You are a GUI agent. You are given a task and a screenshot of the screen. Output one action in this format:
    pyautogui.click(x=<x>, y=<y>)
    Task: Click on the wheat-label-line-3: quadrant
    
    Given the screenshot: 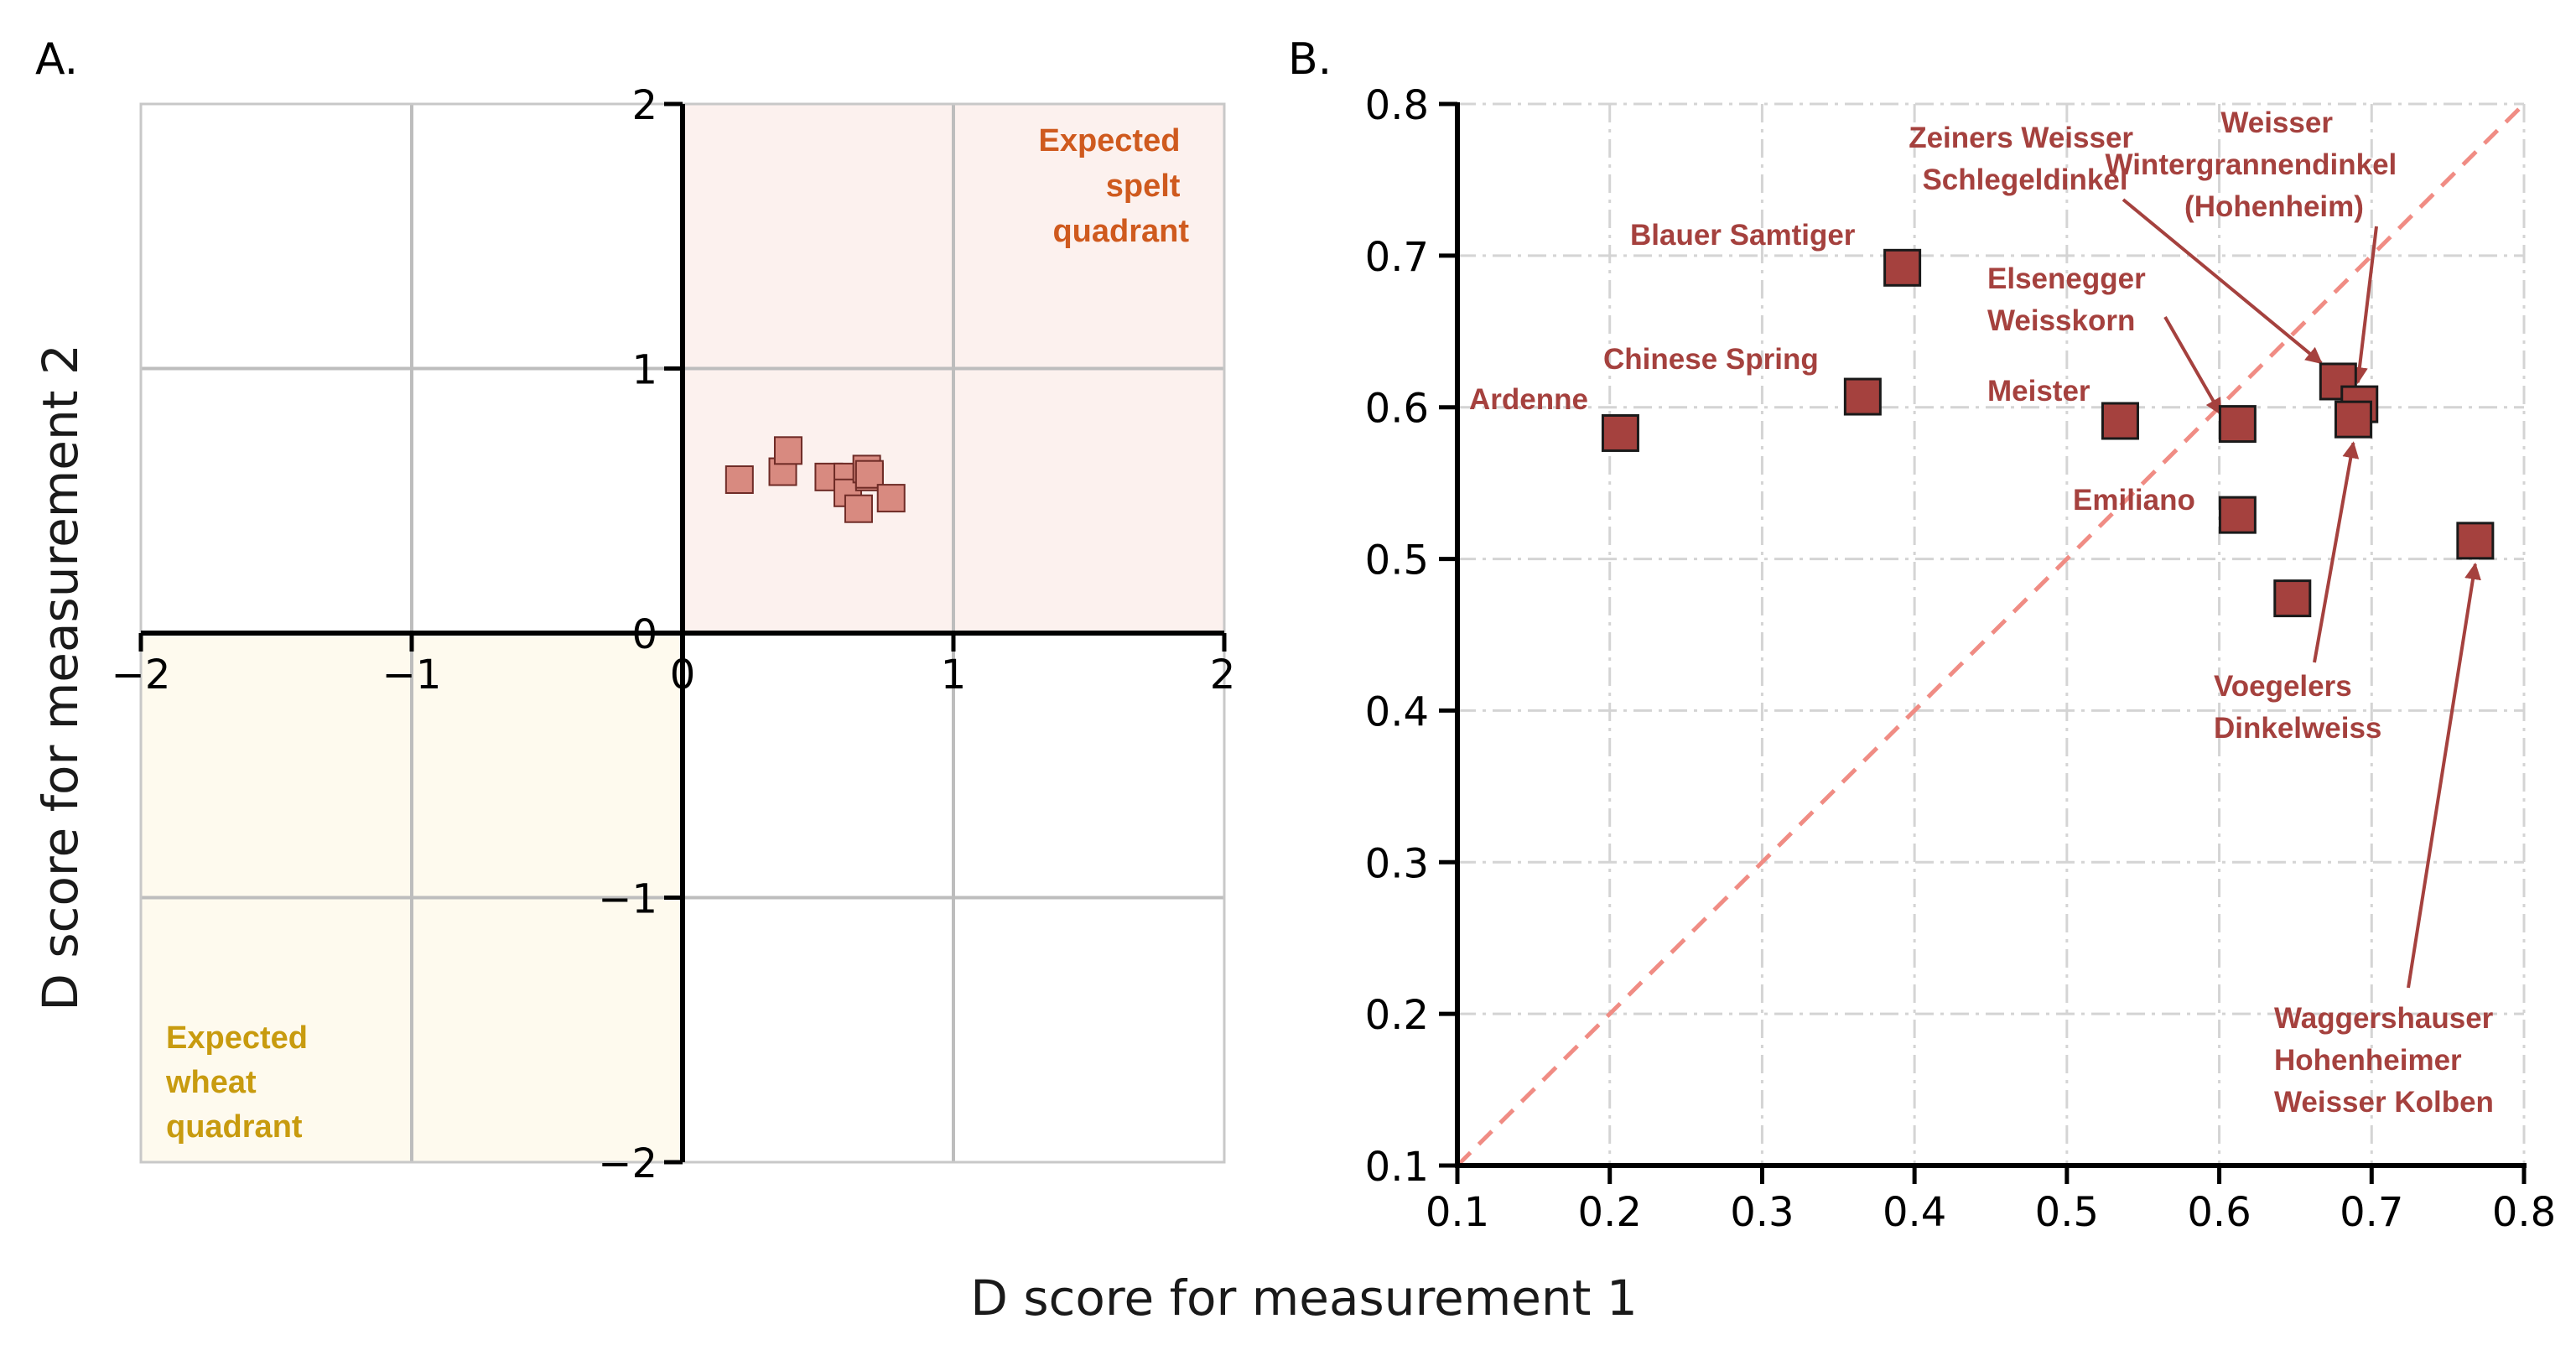 What is the action you would take?
    pyautogui.click(x=234, y=1127)
    